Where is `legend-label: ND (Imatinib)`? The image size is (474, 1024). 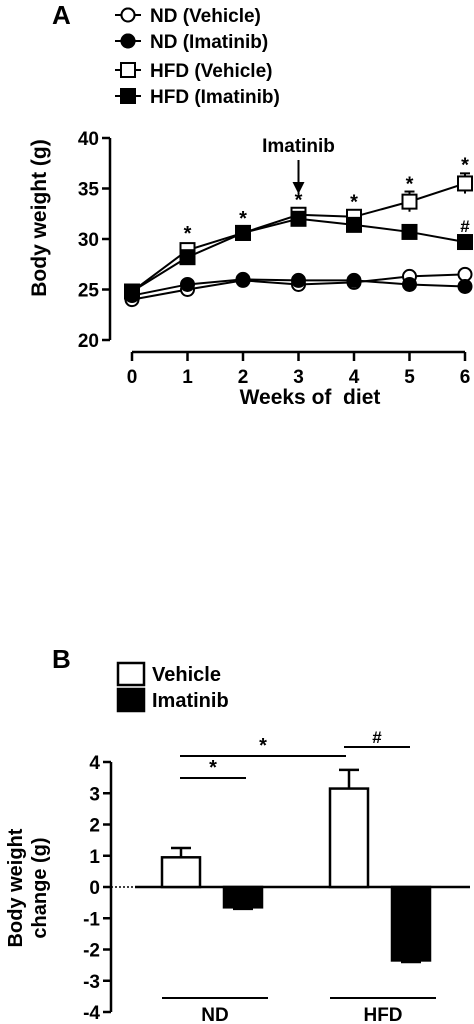 legend-label: ND (Imatinib) is located at coordinates (209, 42).